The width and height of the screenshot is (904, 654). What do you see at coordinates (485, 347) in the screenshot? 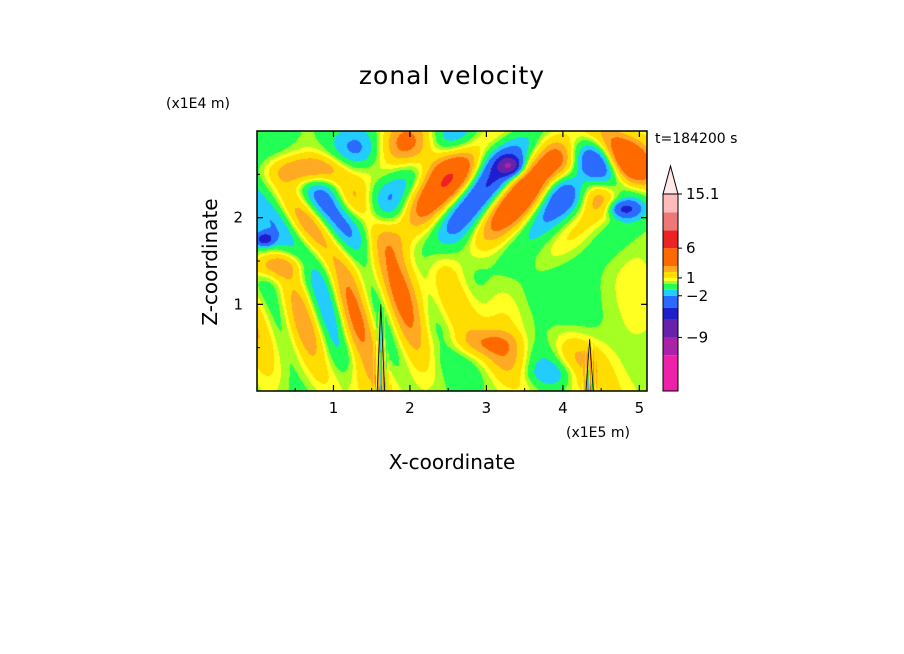
I see `mountain-features` at bounding box center [485, 347].